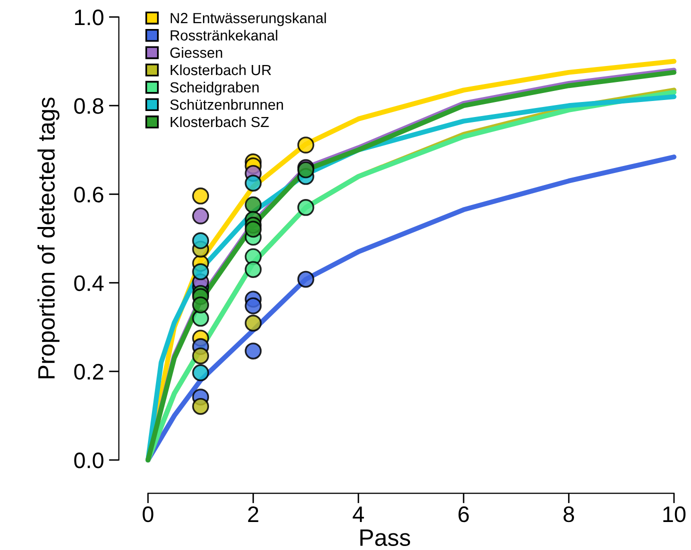 This screenshot has width=691, height=550. What do you see at coordinates (89, 372) in the screenshot?
I see `y-tick-label: 0.2` at bounding box center [89, 372].